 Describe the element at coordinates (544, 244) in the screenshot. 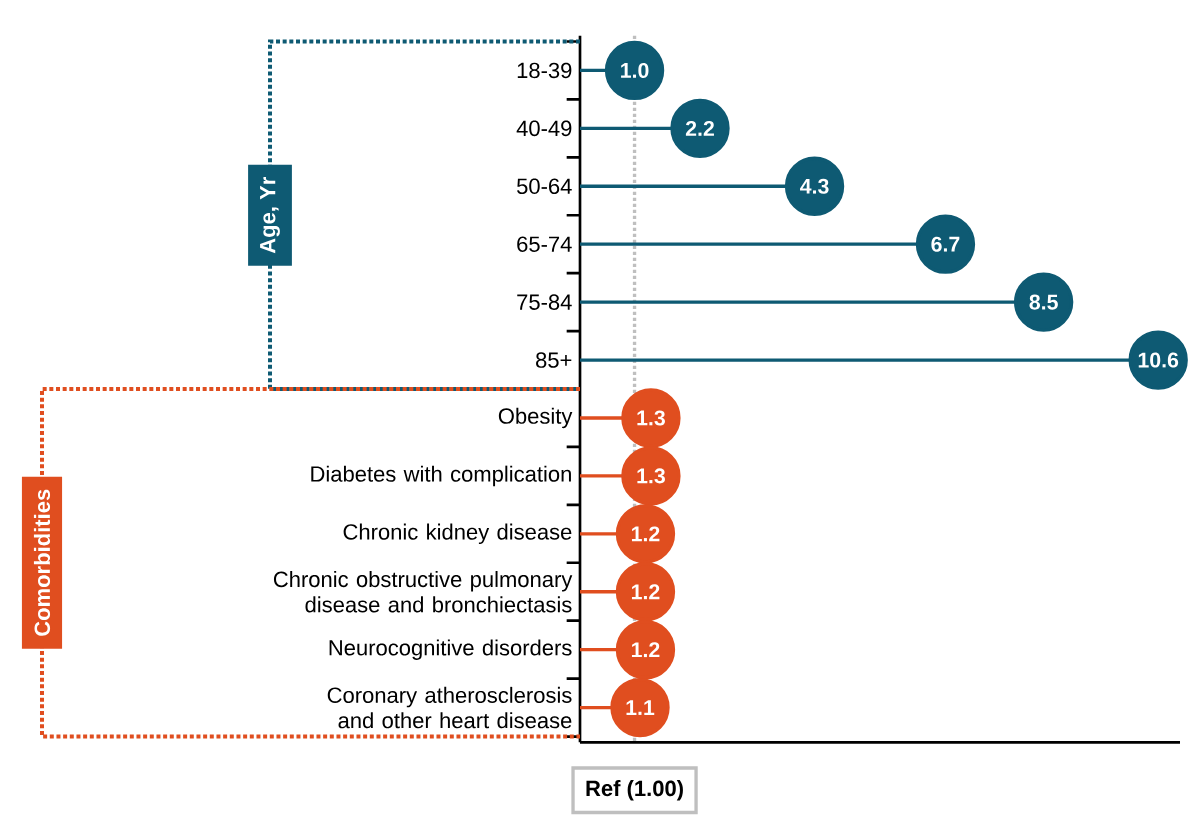

I see `y-tick-label: 65-74` at that location.